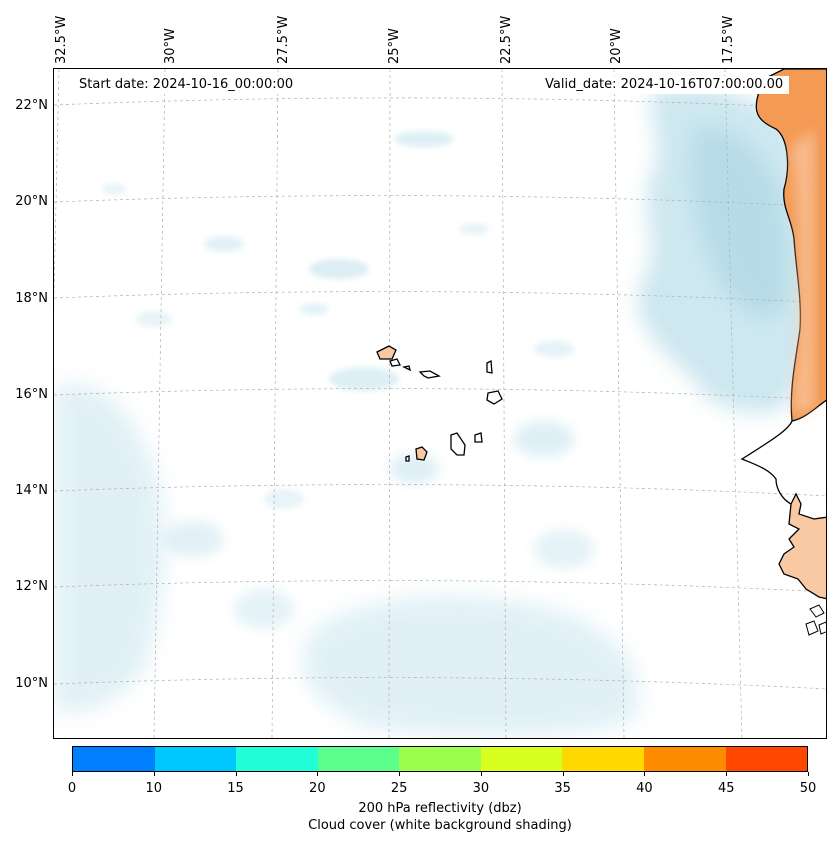 This screenshot has height=843, width=837. I want to click on colorbar, so click(440, 759).